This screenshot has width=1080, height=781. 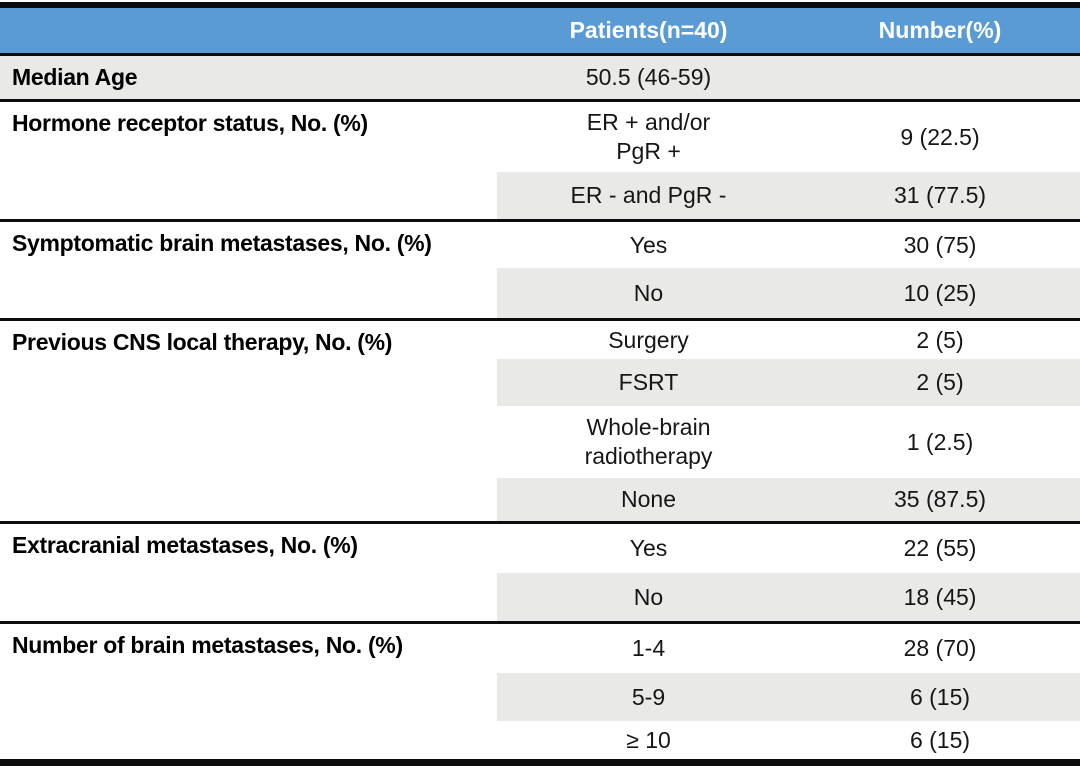 What do you see at coordinates (648, 195) in the screenshot?
I see `patients-cell: ER - and PgR -` at bounding box center [648, 195].